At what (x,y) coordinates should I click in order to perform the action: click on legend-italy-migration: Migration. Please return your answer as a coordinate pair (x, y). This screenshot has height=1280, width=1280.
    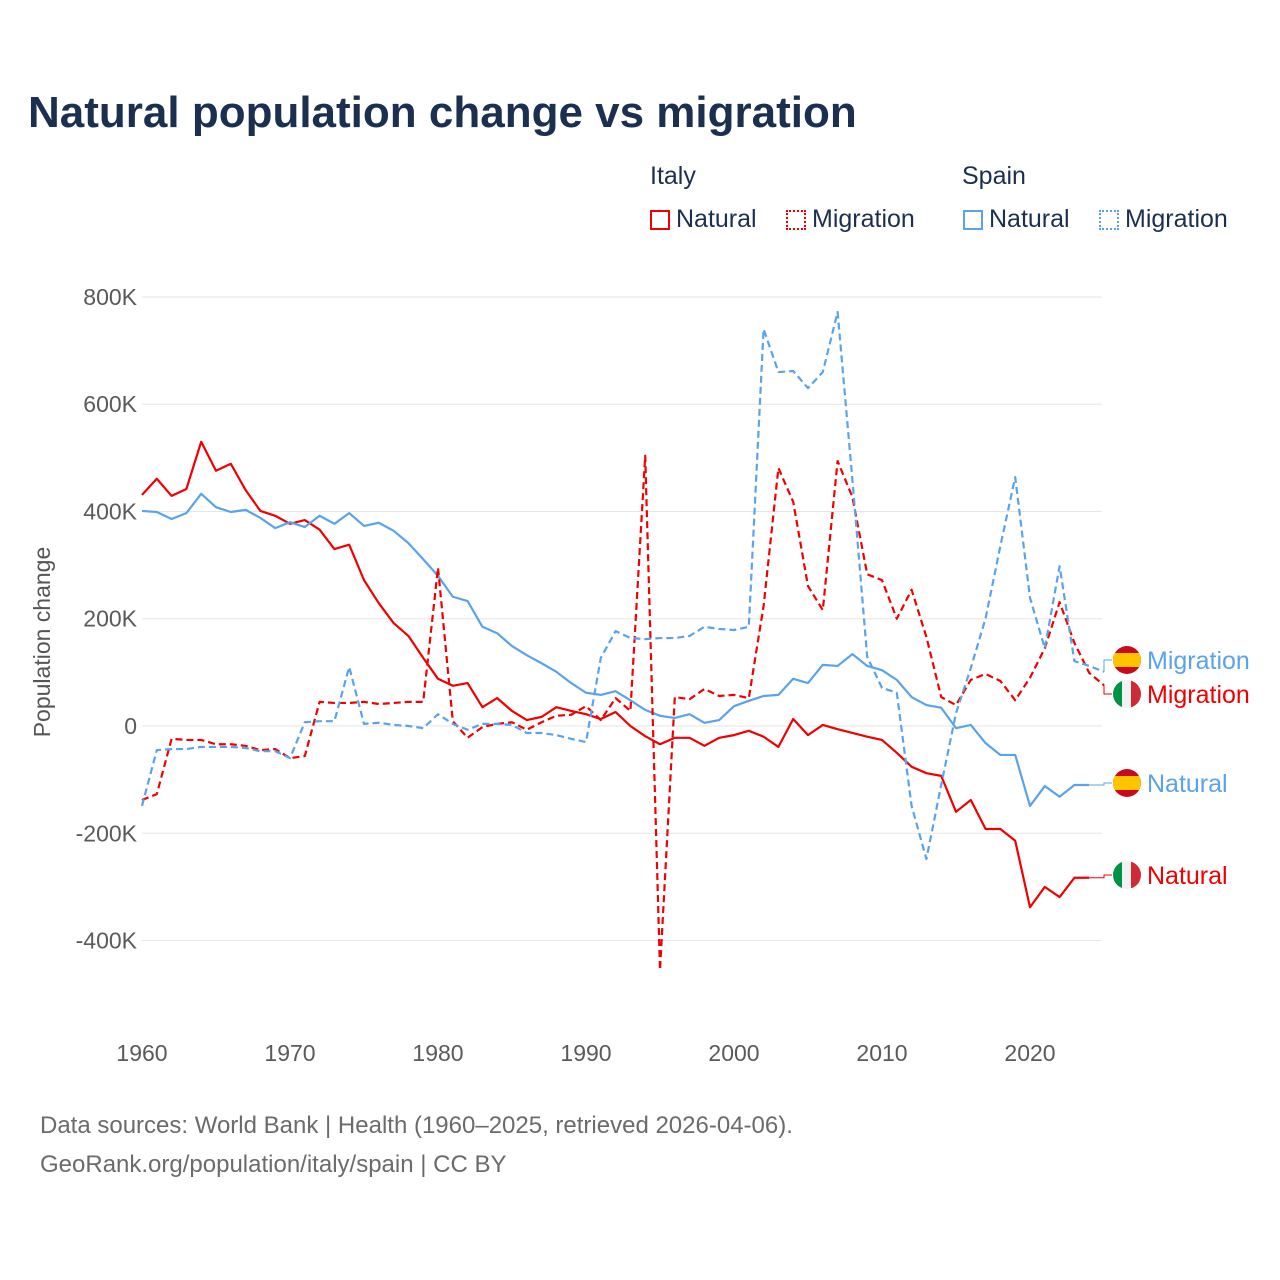
    Looking at the image, I should click on (850, 219).